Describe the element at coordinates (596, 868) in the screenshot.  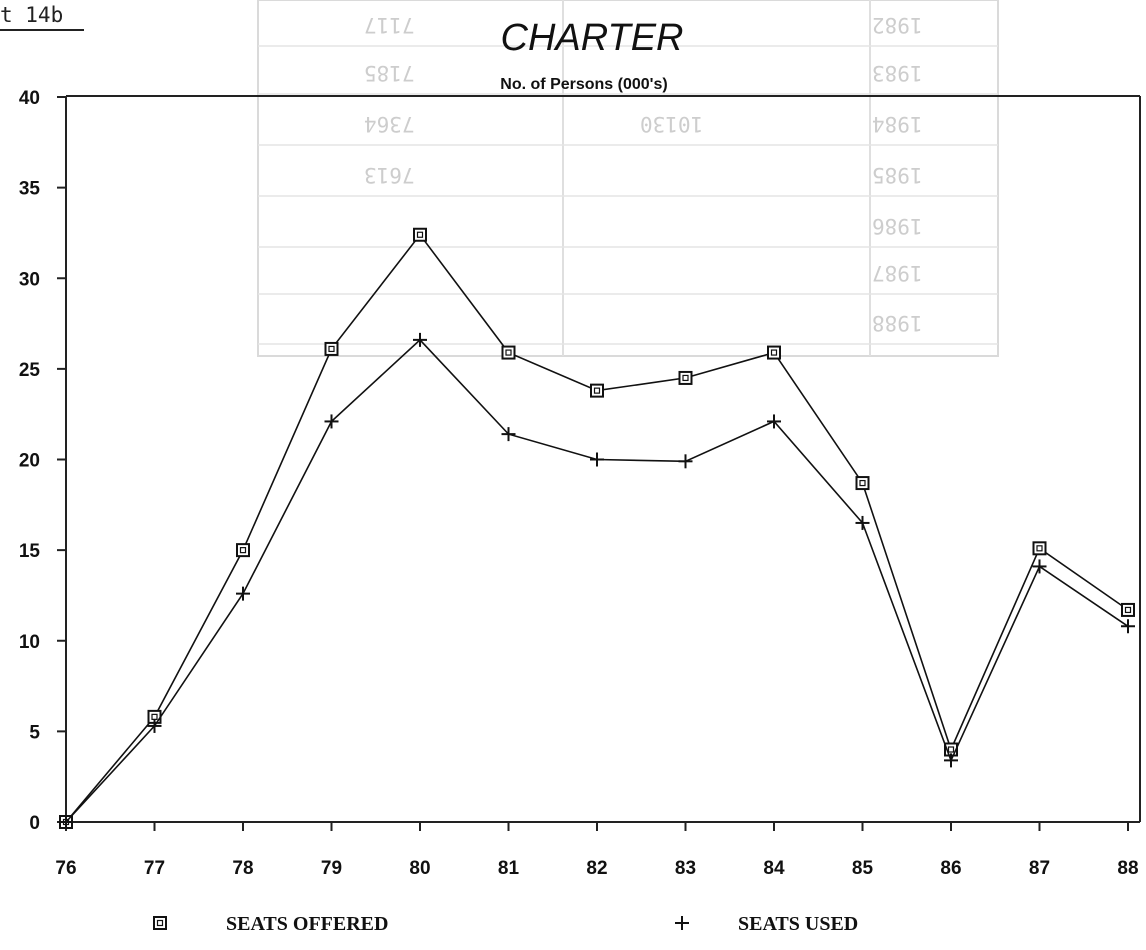
I see `x-tick-label: 82` at that location.